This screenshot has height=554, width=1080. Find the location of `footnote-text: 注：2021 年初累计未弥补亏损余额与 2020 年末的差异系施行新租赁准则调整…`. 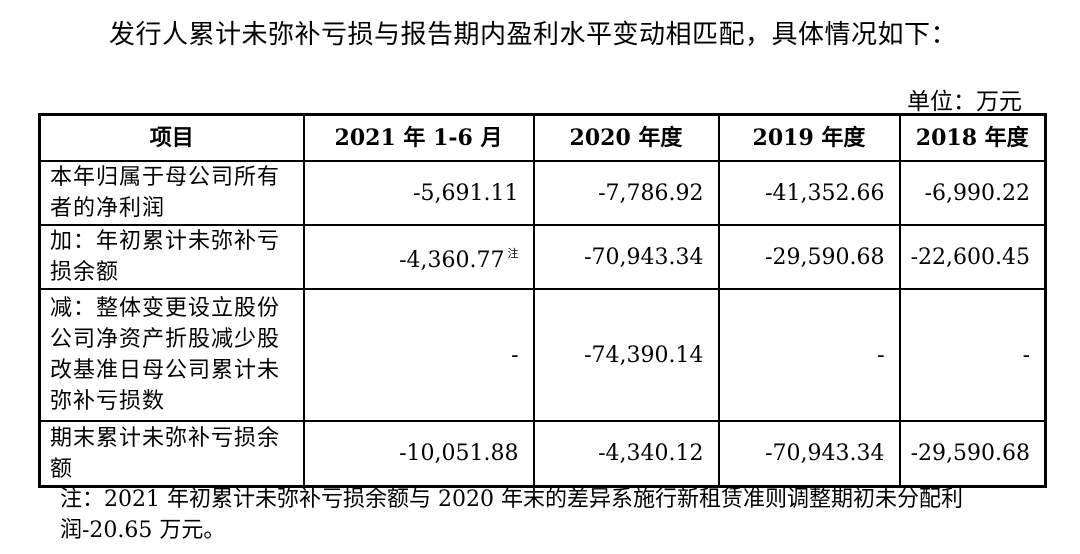

footnote-text: 注：2021 年初累计未弥补亏损余额与 2020 年末的差异系施行新租赁准则调整… is located at coordinates (511, 515).